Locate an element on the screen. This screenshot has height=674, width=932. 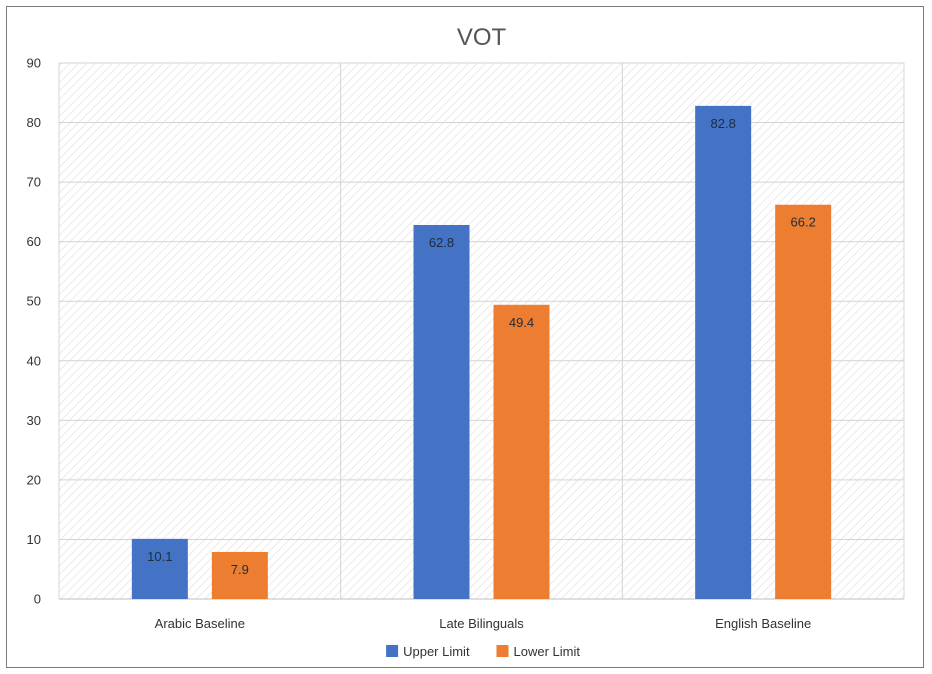
data-label: 7.9 is located at coordinates (240, 569).